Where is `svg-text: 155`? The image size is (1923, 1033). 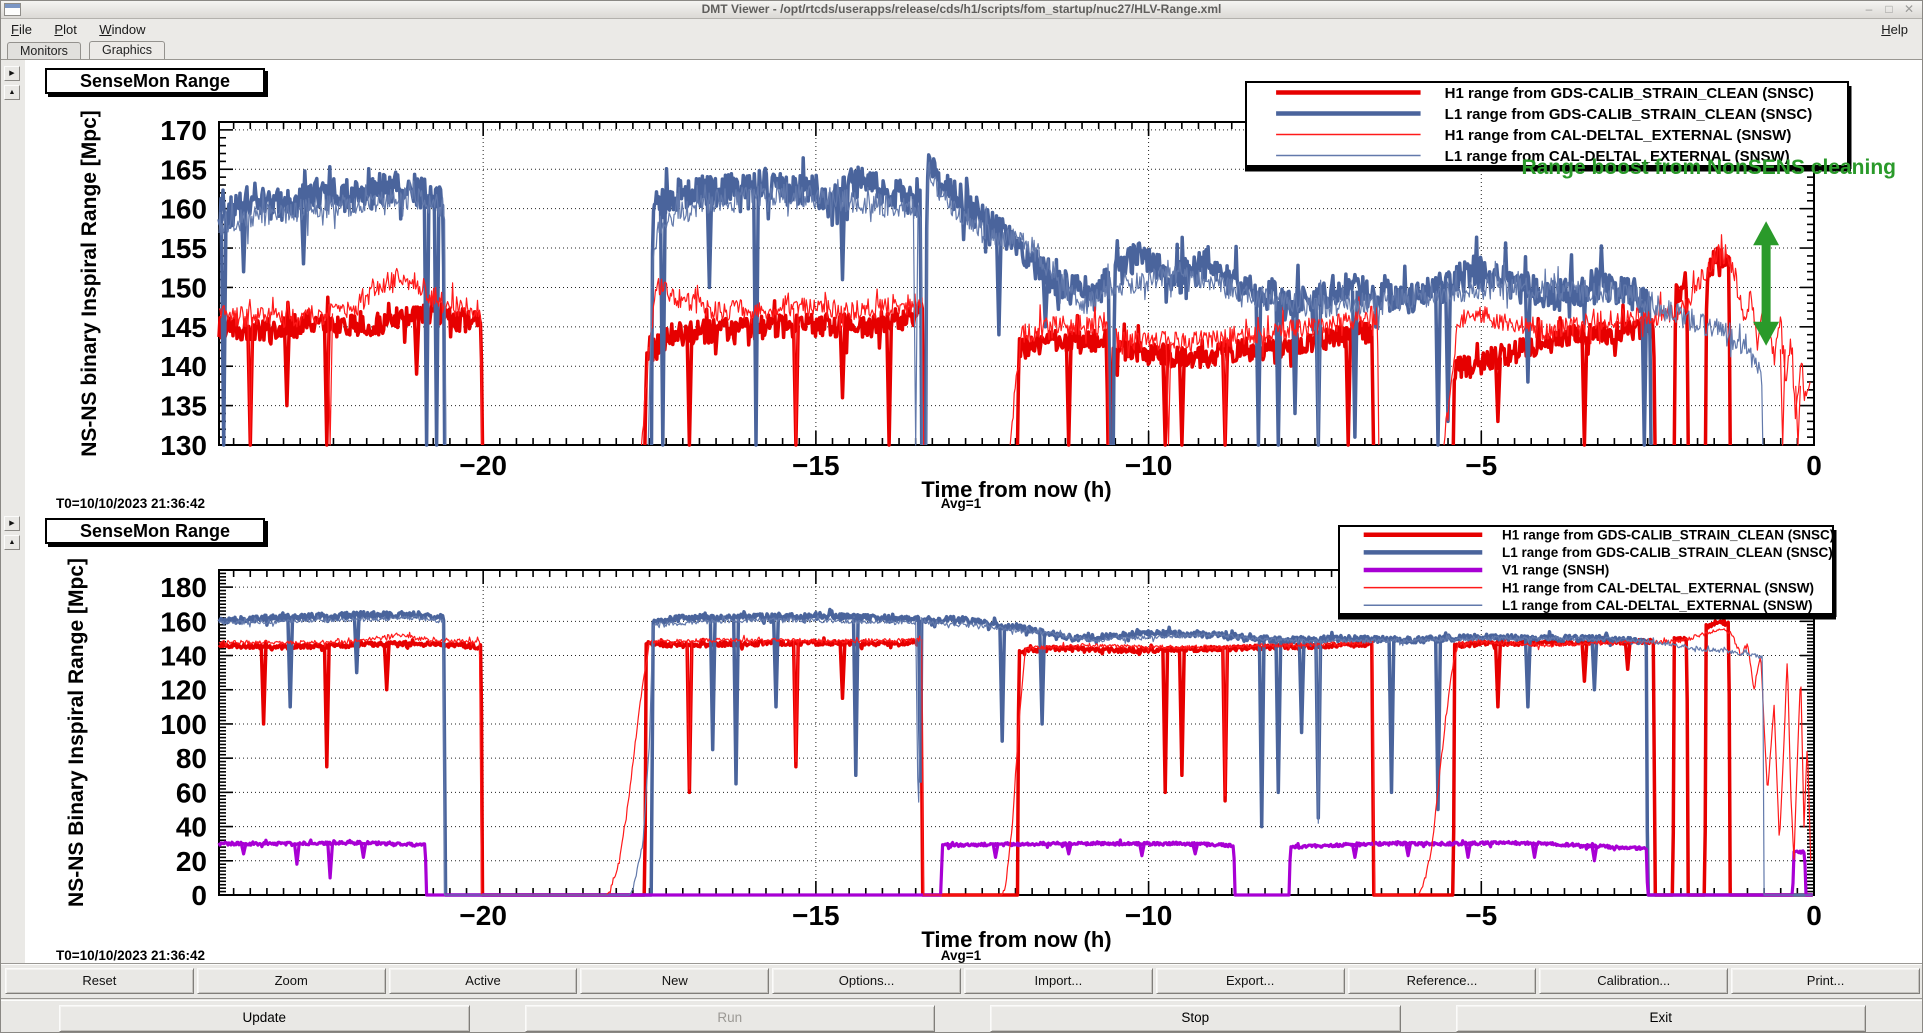
svg-text: 155 is located at coordinates (183, 248).